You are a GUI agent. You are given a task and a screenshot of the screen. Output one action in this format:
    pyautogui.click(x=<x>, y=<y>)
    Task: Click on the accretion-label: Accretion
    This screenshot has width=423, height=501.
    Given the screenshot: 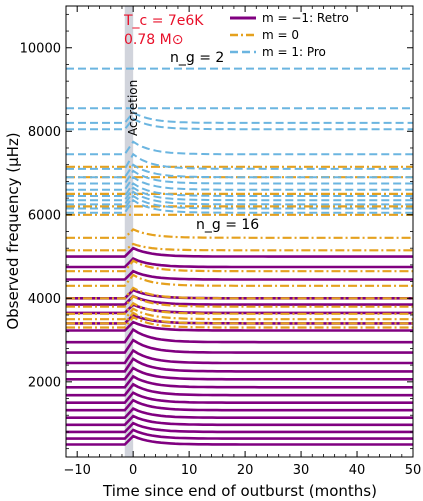 What is the action you would take?
    pyautogui.click(x=133, y=108)
    